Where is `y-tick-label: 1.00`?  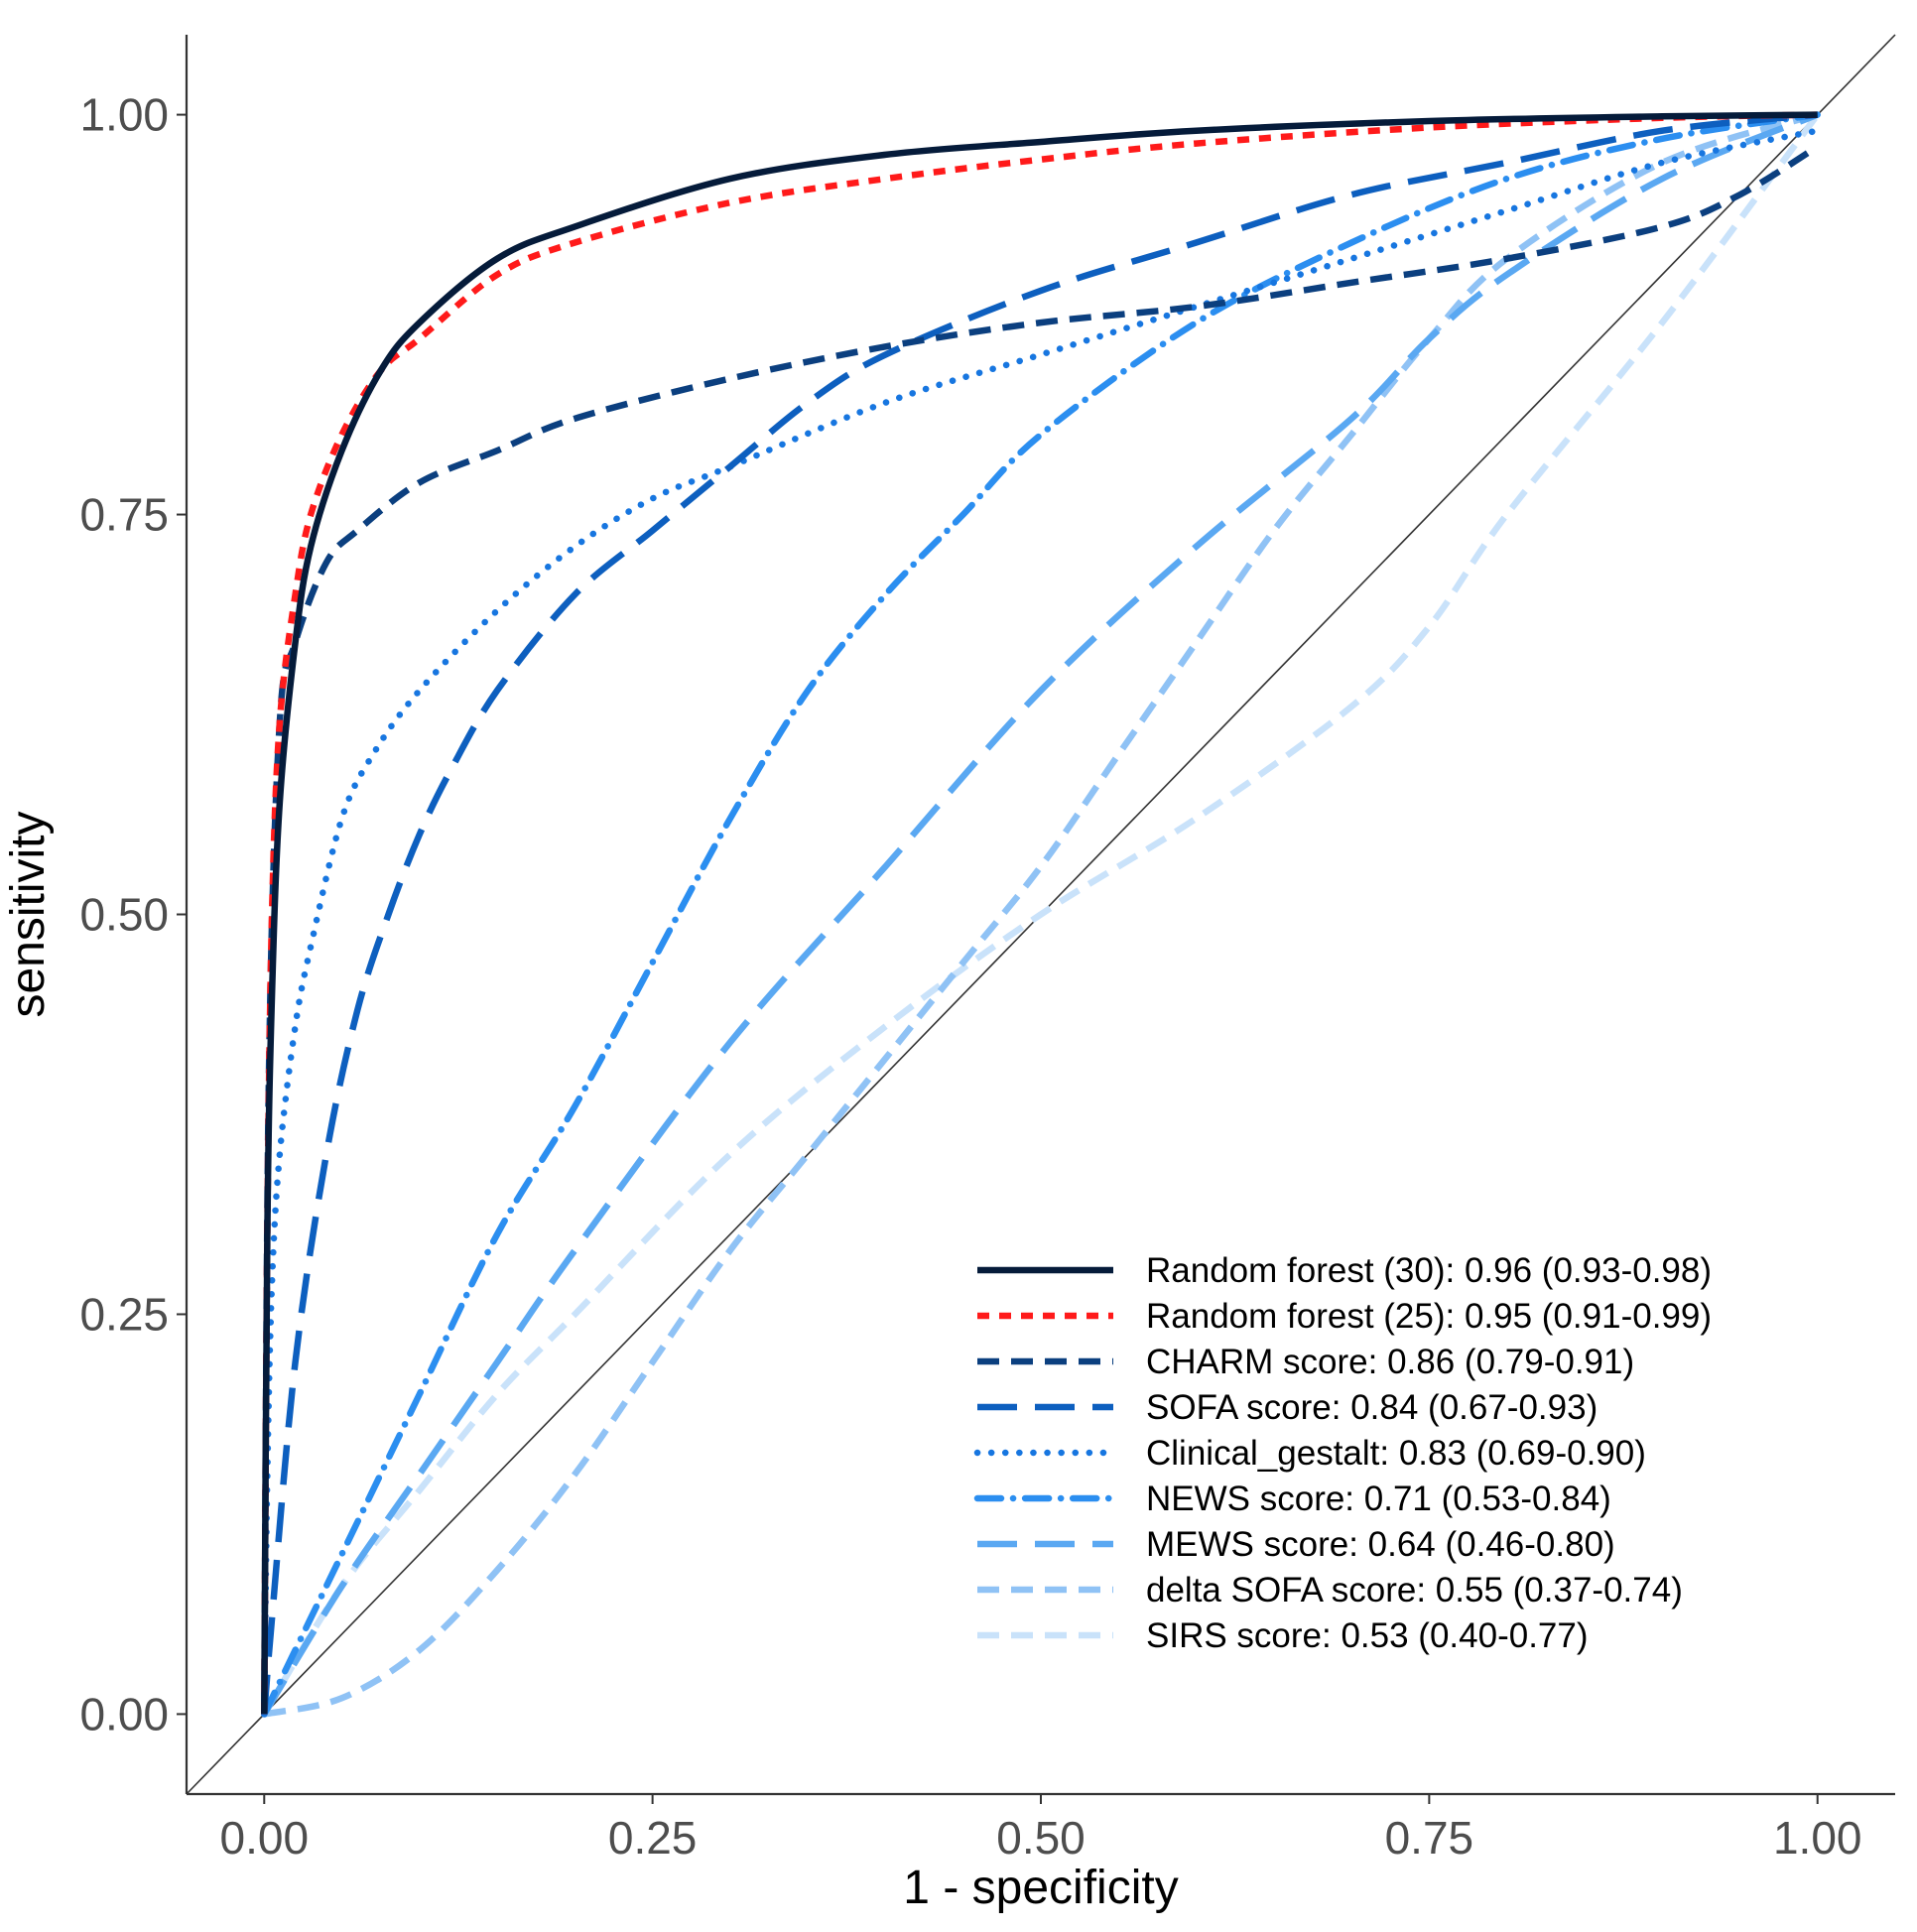 y-tick-label: 1.00 is located at coordinates (124, 115).